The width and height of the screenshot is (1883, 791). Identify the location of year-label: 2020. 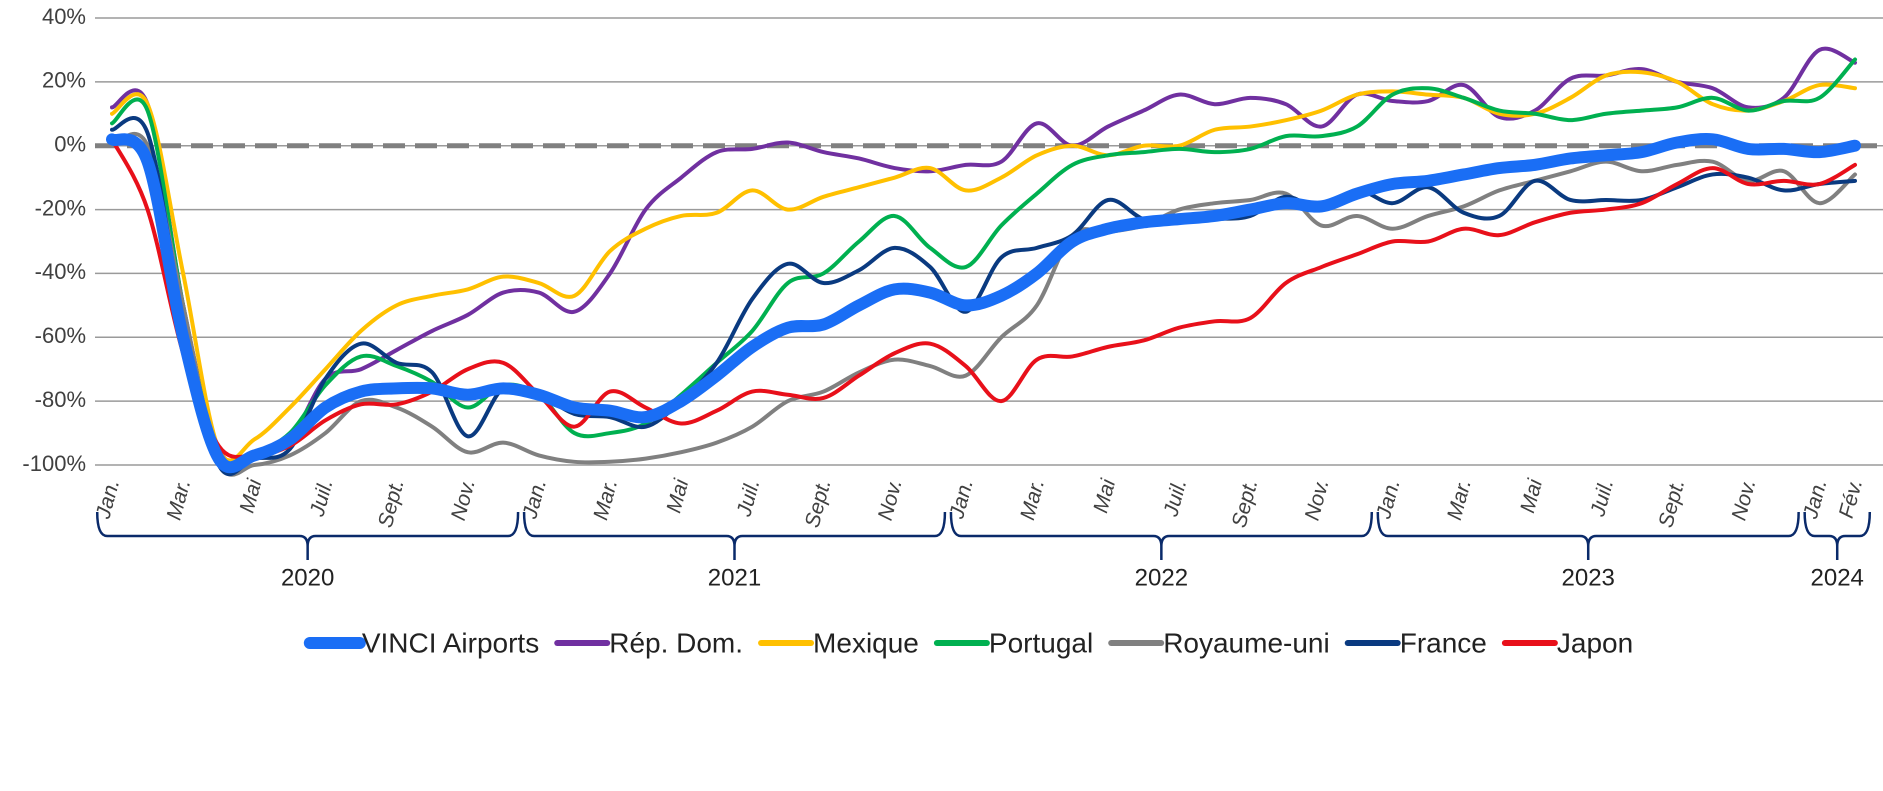
(307, 577).